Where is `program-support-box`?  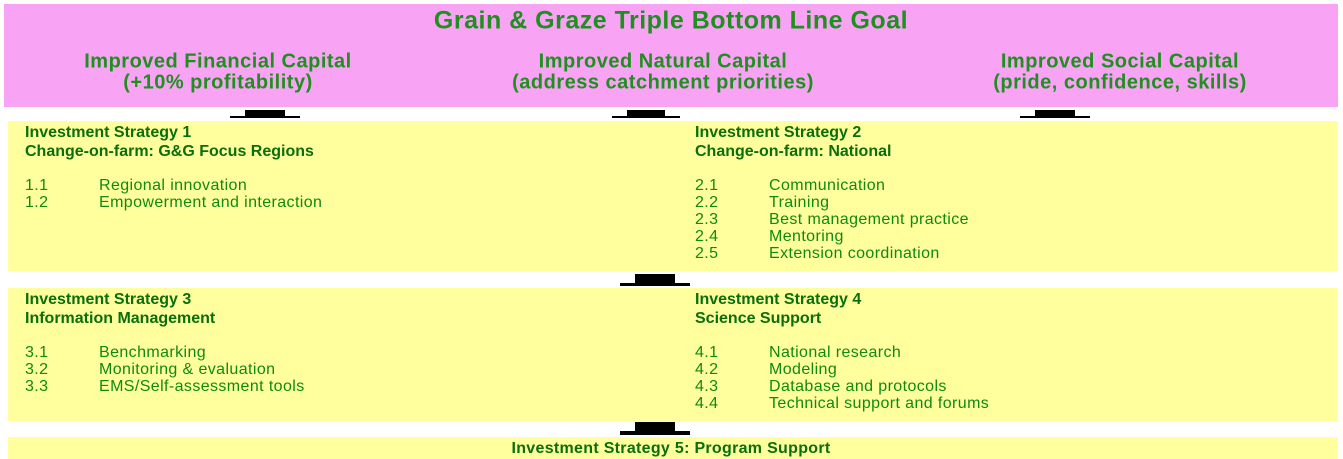
program-support-box is located at coordinates (673, 448).